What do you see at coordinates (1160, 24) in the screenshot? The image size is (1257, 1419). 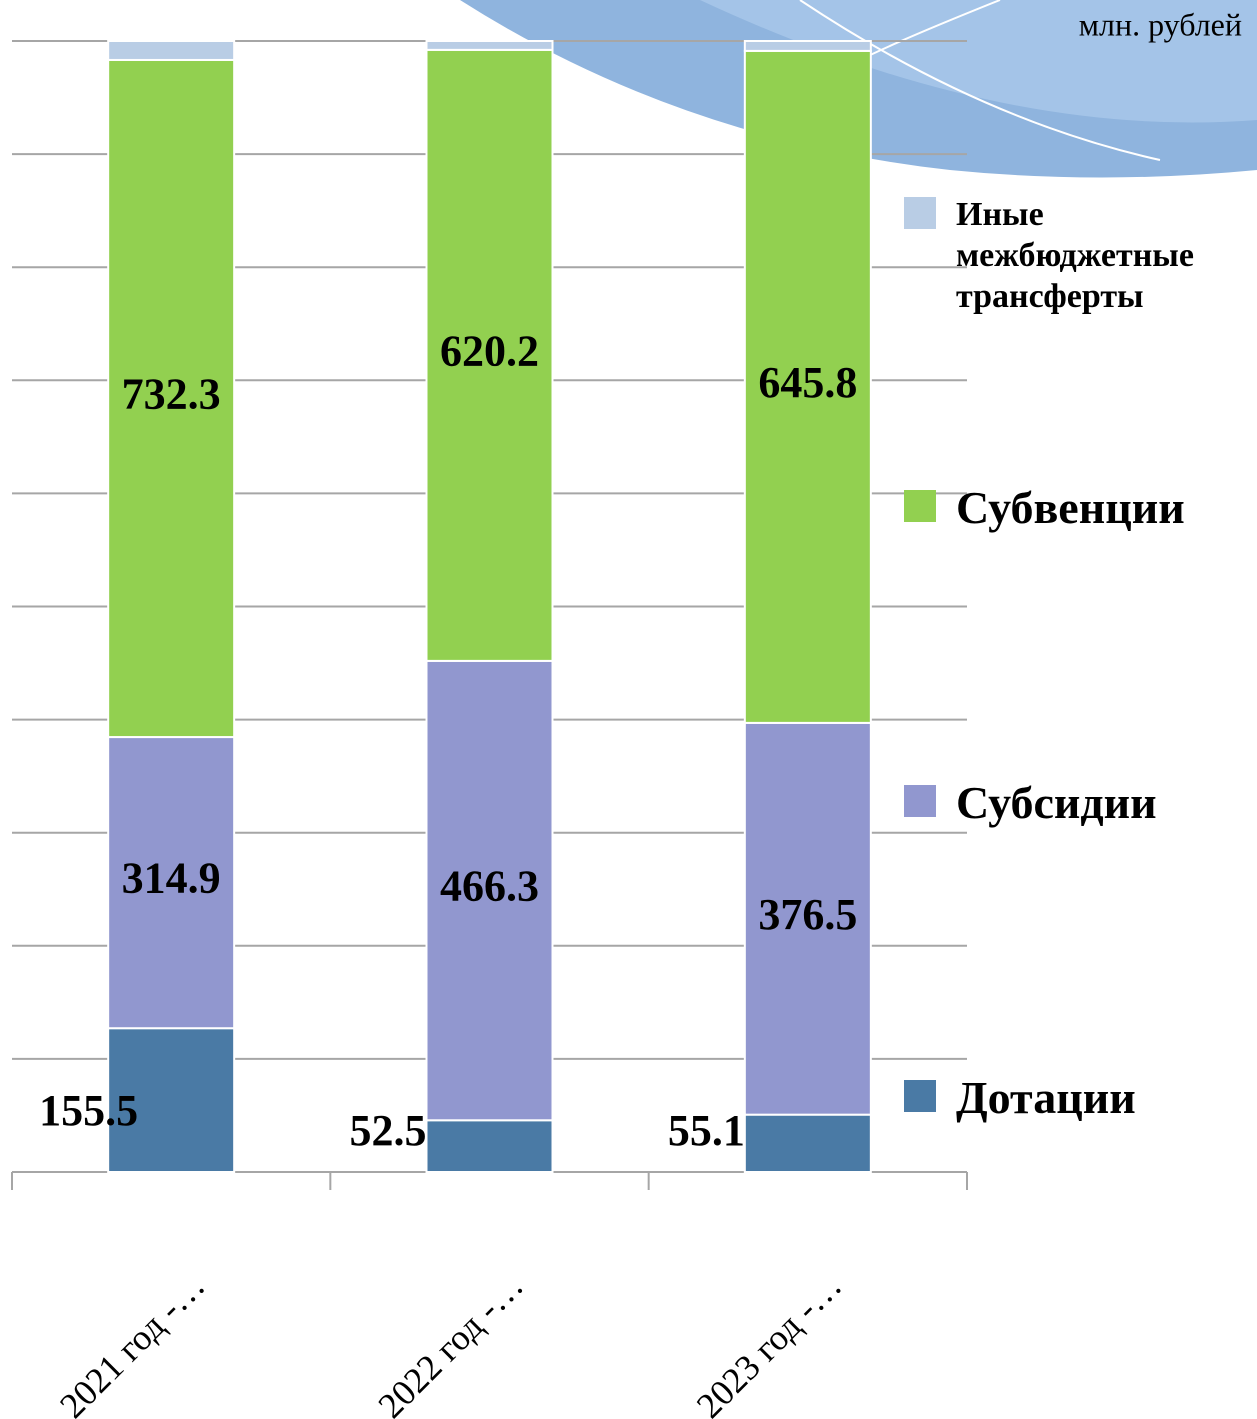 I see `unit-label: млн. рублей` at bounding box center [1160, 24].